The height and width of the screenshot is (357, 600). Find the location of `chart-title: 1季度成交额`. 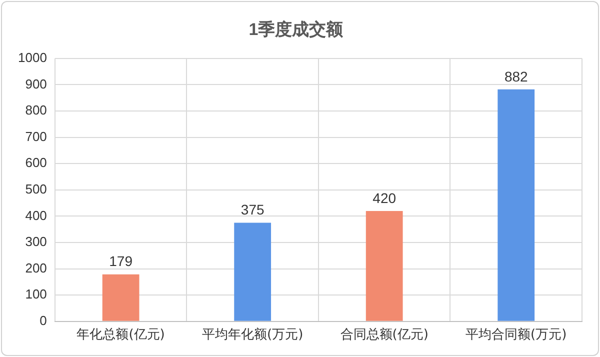

chart-title: 1季度成交额 is located at coordinates (296, 29).